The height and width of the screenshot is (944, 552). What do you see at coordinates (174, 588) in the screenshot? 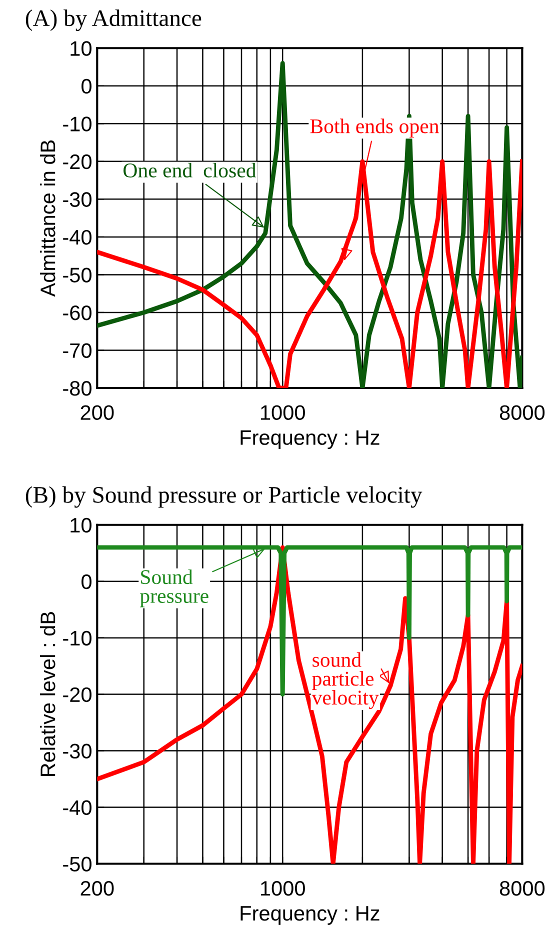
I see `annotation: Sound pressure` at bounding box center [174, 588].